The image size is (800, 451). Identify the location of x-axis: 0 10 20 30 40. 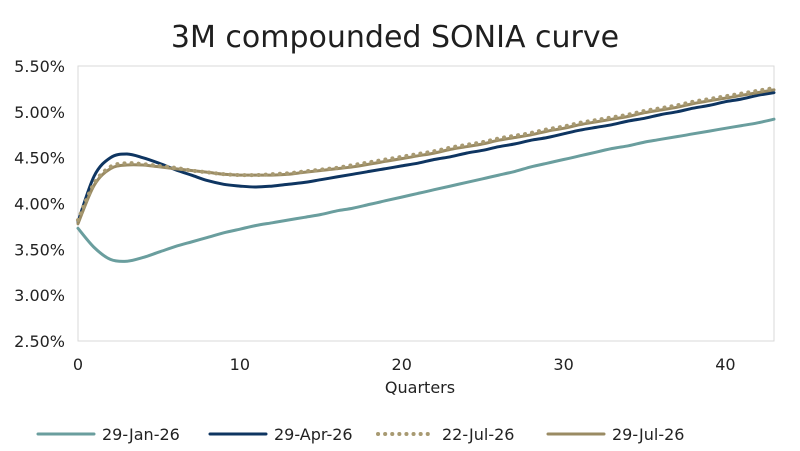
(404, 364).